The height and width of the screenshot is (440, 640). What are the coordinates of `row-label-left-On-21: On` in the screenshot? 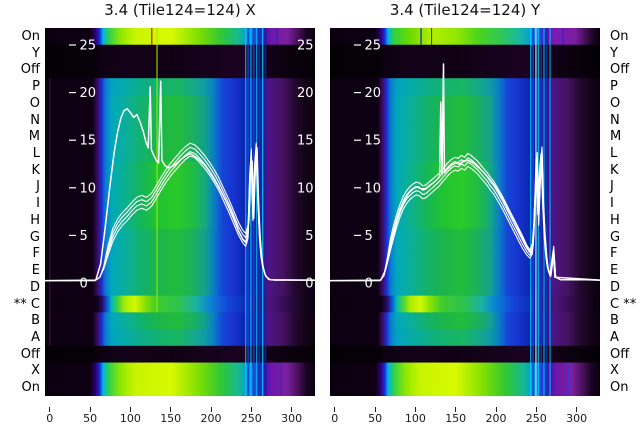 It's located at (30, 388).